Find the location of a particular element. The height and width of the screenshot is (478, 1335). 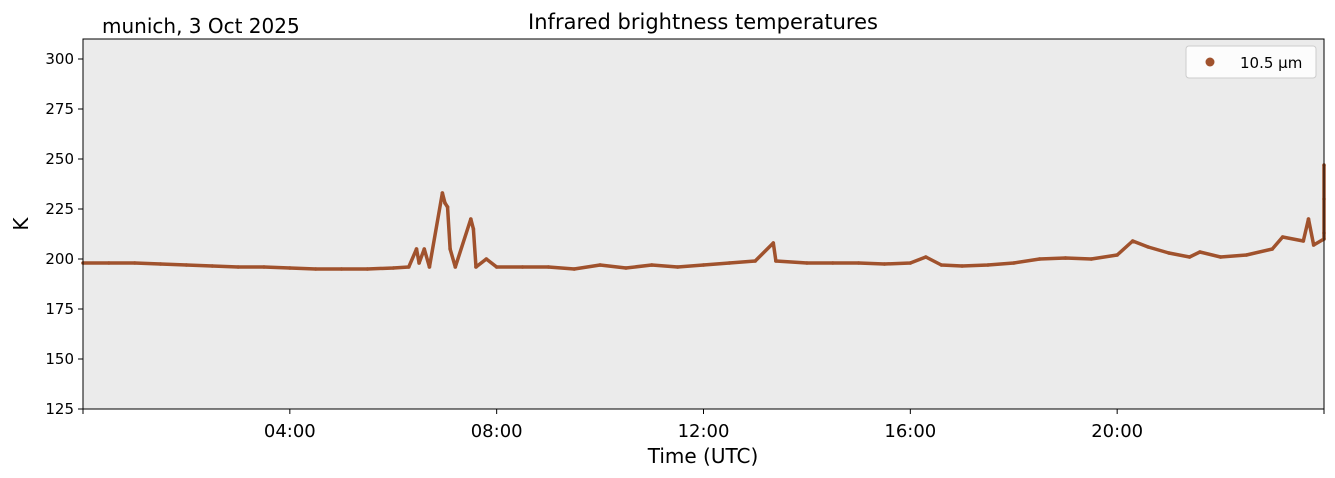

x-tick-label: 08:00 is located at coordinates (497, 431).